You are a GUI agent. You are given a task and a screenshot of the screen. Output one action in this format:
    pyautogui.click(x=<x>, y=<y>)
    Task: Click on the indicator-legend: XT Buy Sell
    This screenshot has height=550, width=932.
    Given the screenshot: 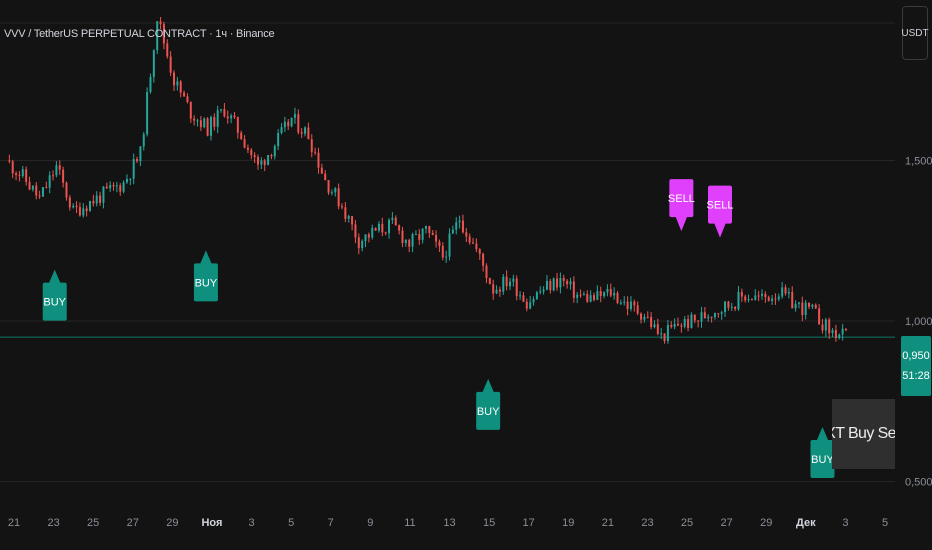 What is the action you would take?
    pyautogui.click(x=863, y=434)
    